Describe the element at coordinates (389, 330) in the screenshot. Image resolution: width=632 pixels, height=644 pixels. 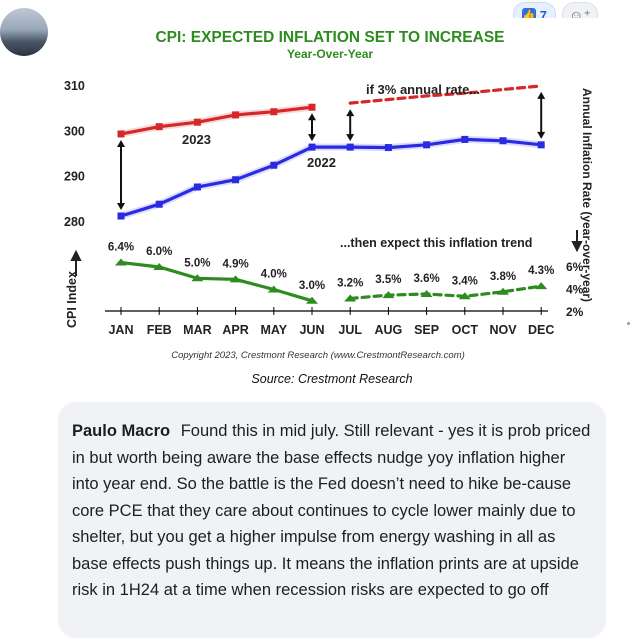
I see `x-tick-label: AUG` at that location.